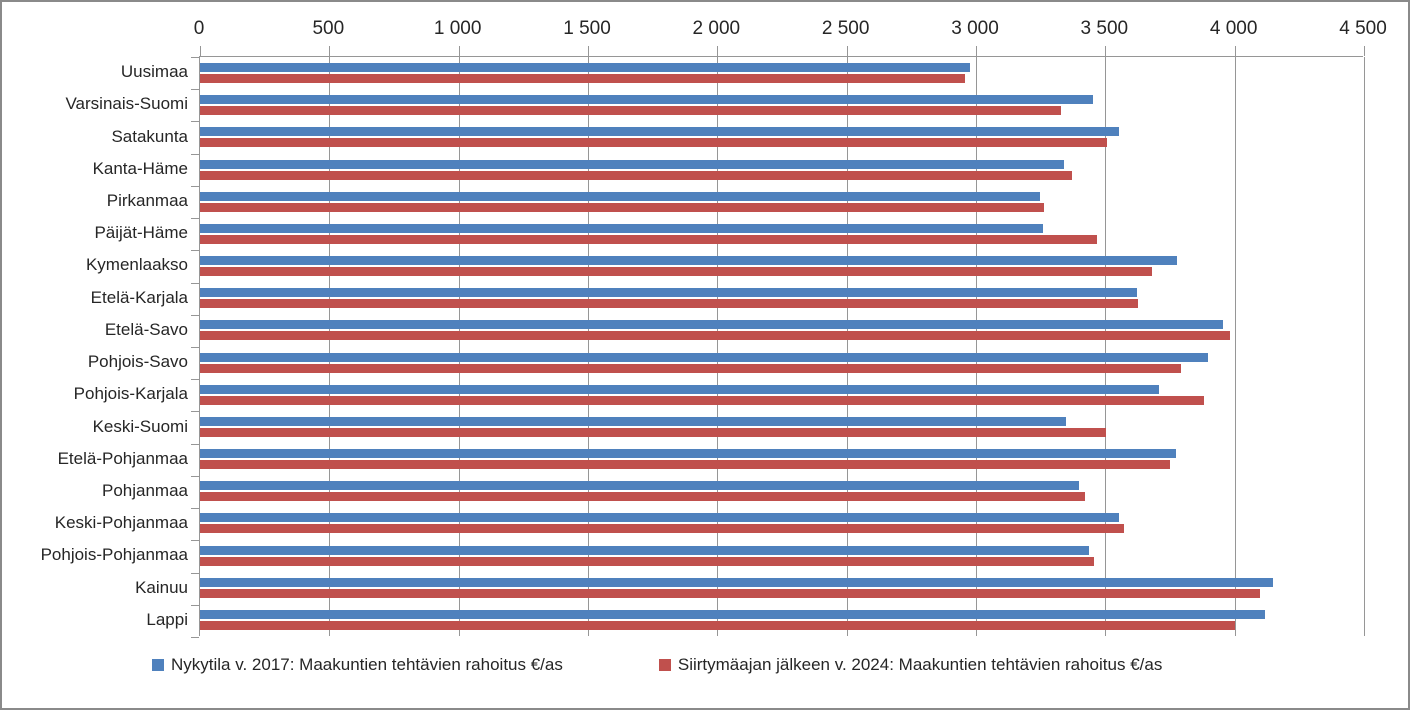 The image size is (1410, 710). Describe the element at coordinates (158, 665) in the screenshot. I see `legend-swatch-icon` at that location.